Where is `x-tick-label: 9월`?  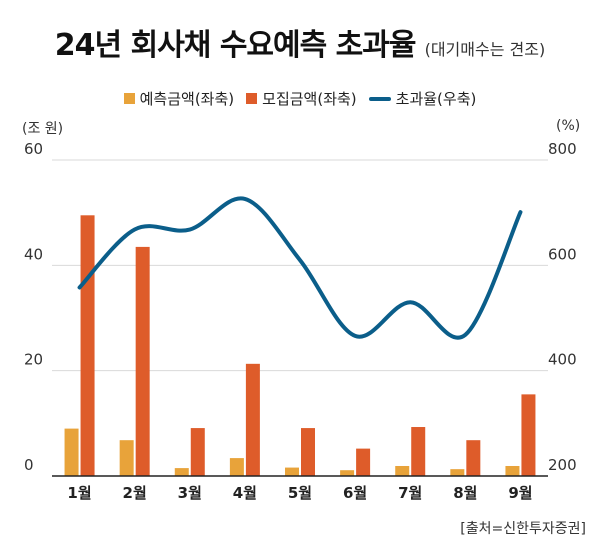
x-tick-label: 9월 is located at coordinates (520, 493).